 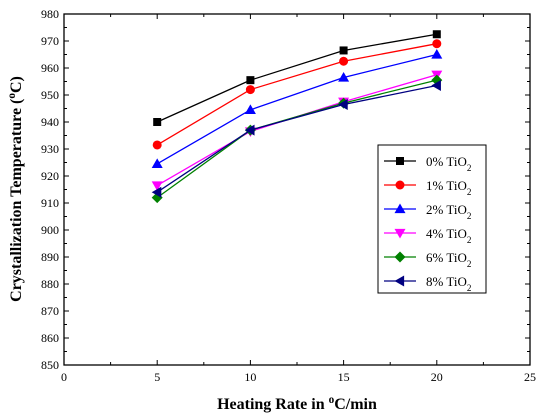 I want to click on legend-label: 1% TiO2, so click(x=449, y=187).